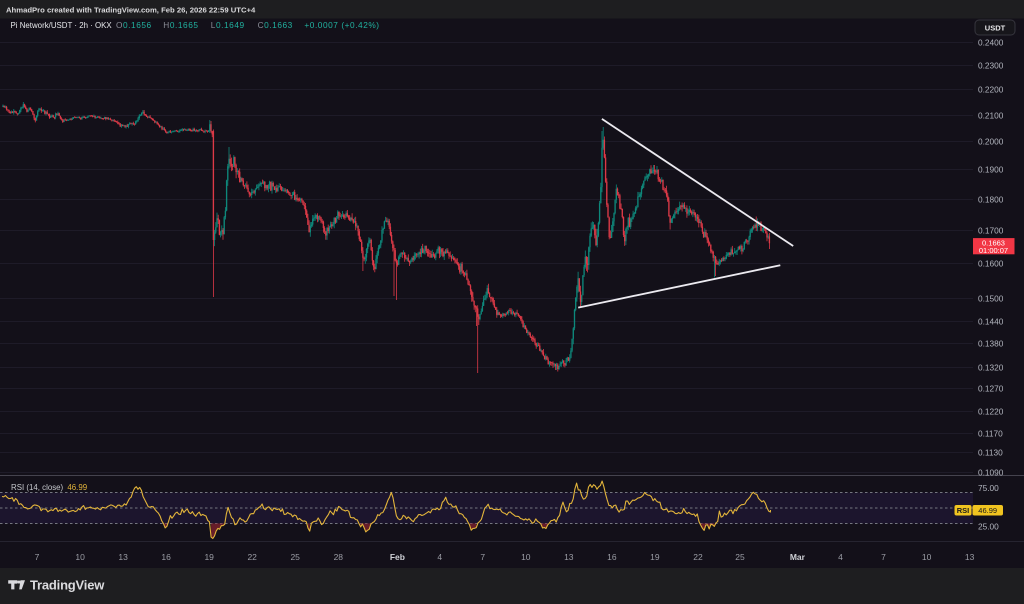 This screenshot has height=604, width=1024. Describe the element at coordinates (991, 411) in the screenshot. I see `svg-text: 0.1220` at that location.